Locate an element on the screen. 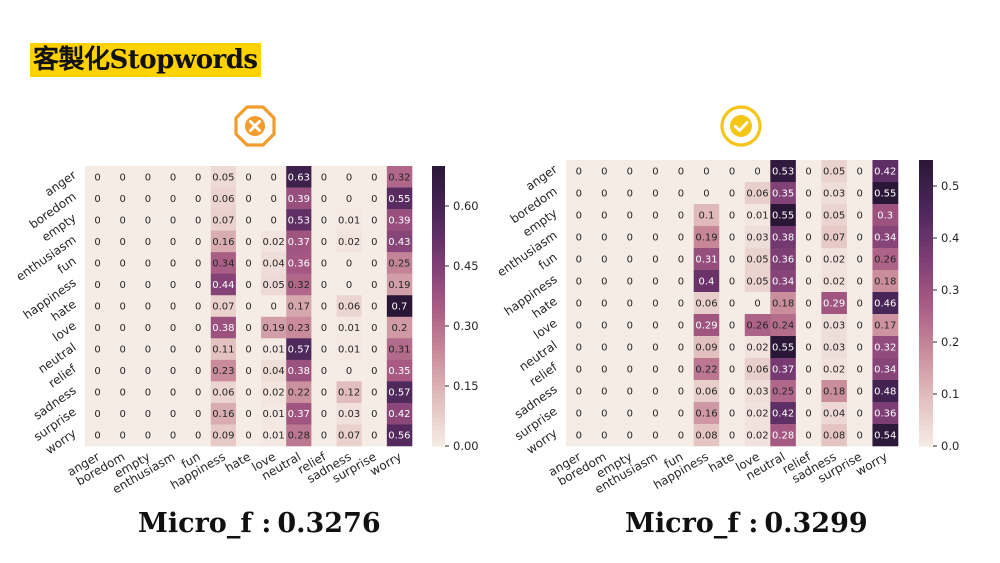  cell-value-label: 0.26 is located at coordinates (757, 326).